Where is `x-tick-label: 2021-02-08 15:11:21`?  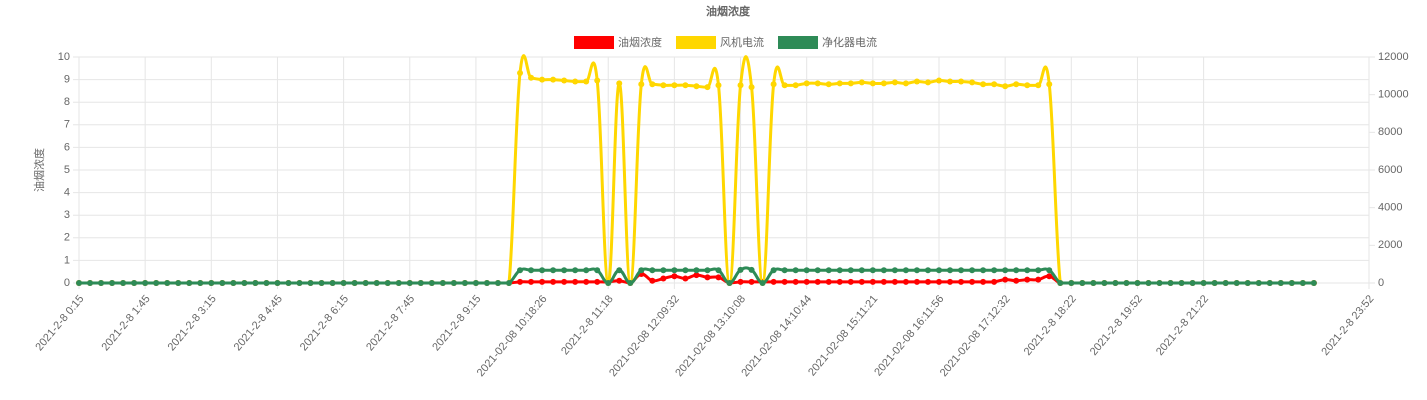 x-tick-label: 2021-02-08 15:11:21 is located at coordinates (843, 335).